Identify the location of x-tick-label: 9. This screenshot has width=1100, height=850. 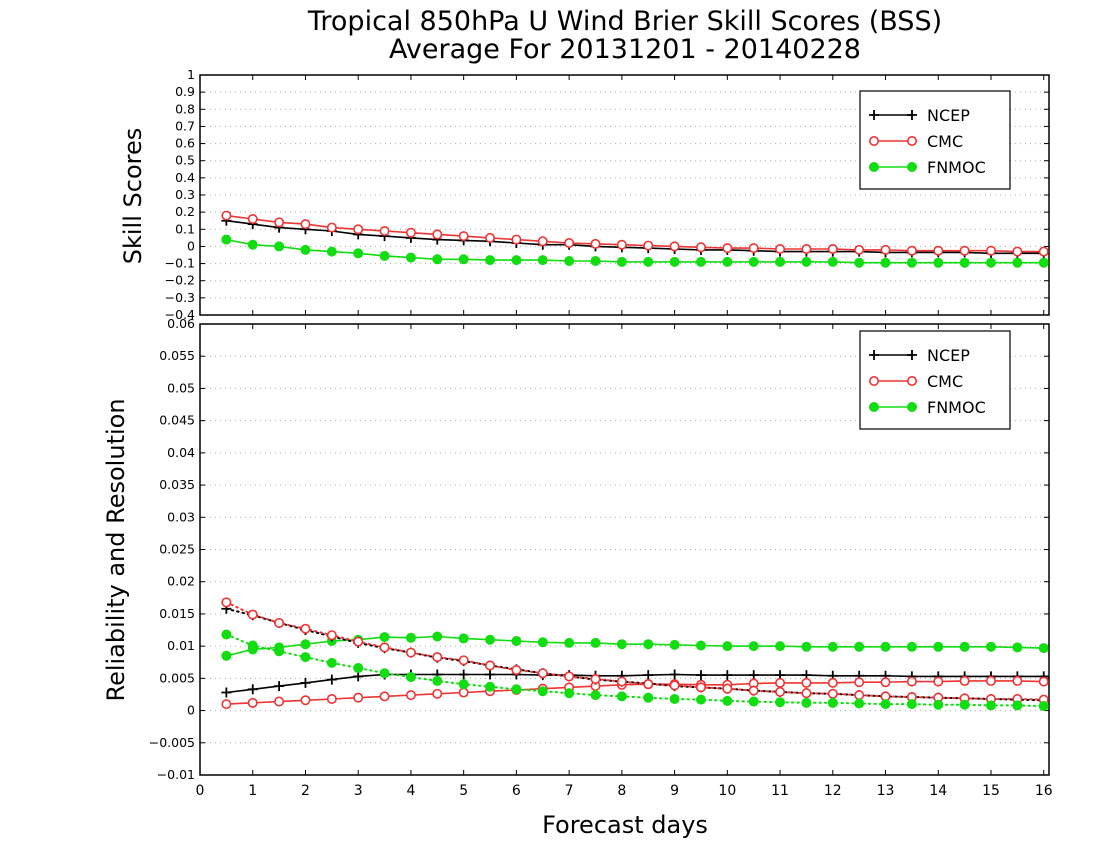
(674, 791).